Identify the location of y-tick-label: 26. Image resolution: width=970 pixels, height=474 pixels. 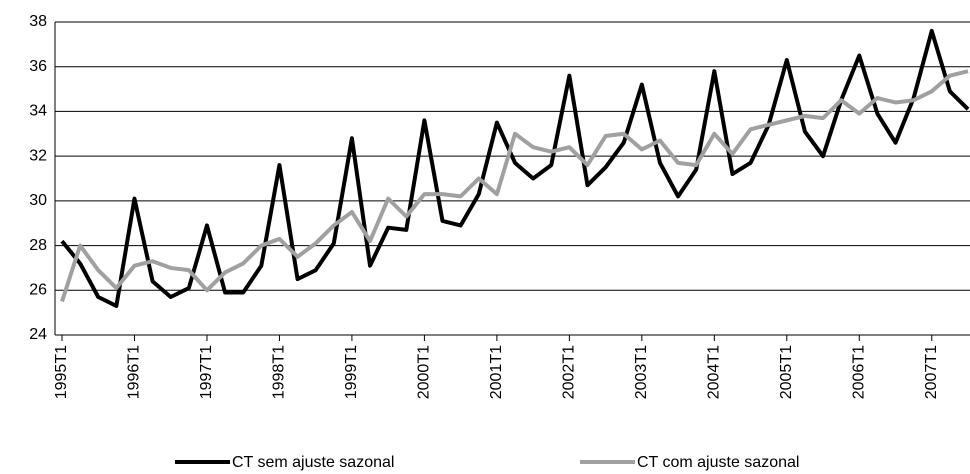
(38, 290).